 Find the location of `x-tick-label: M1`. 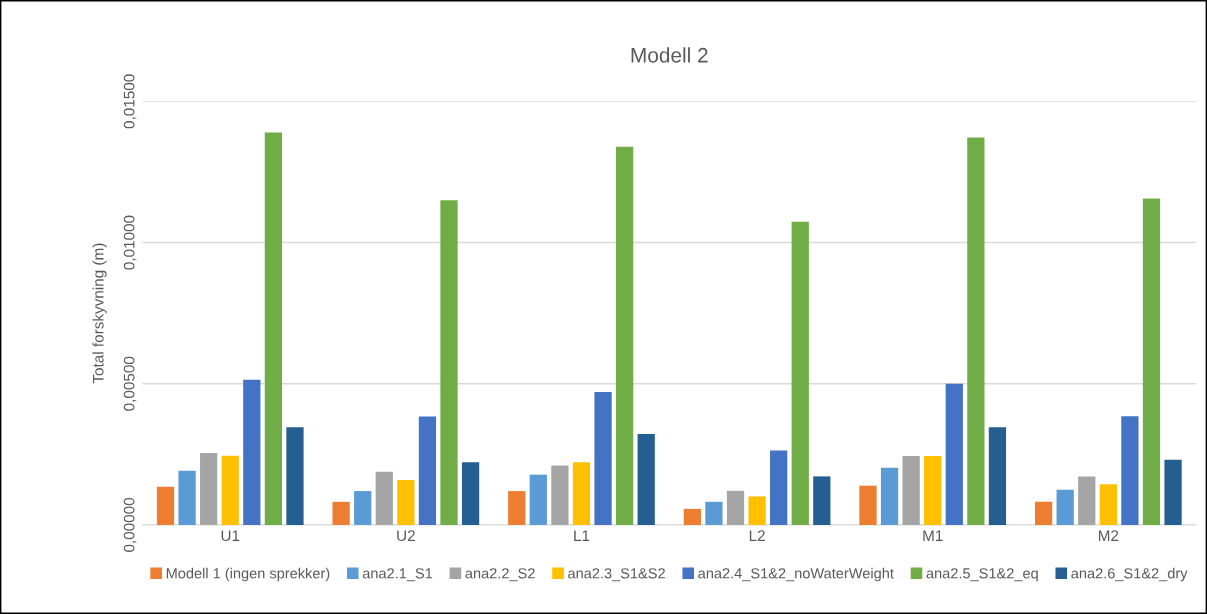

x-tick-label: M1 is located at coordinates (933, 535).